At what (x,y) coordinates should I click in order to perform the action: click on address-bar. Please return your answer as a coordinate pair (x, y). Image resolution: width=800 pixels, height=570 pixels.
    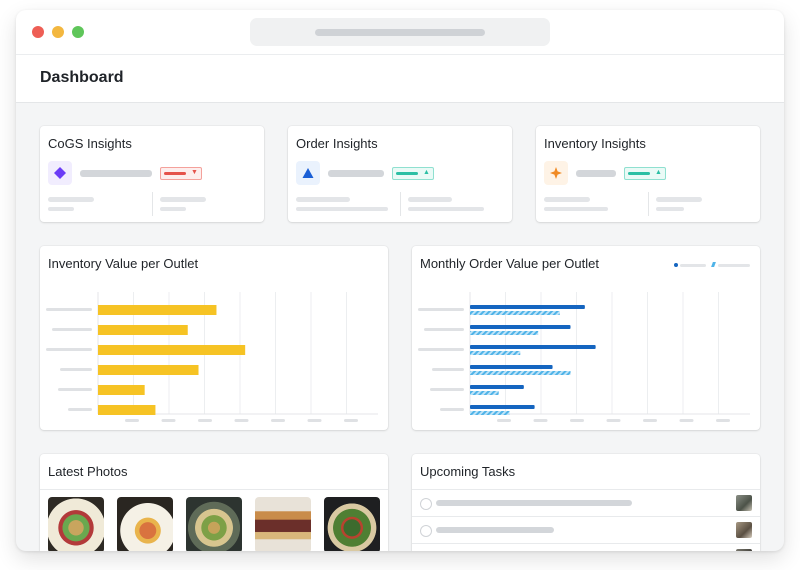
    Looking at the image, I should click on (400, 32).